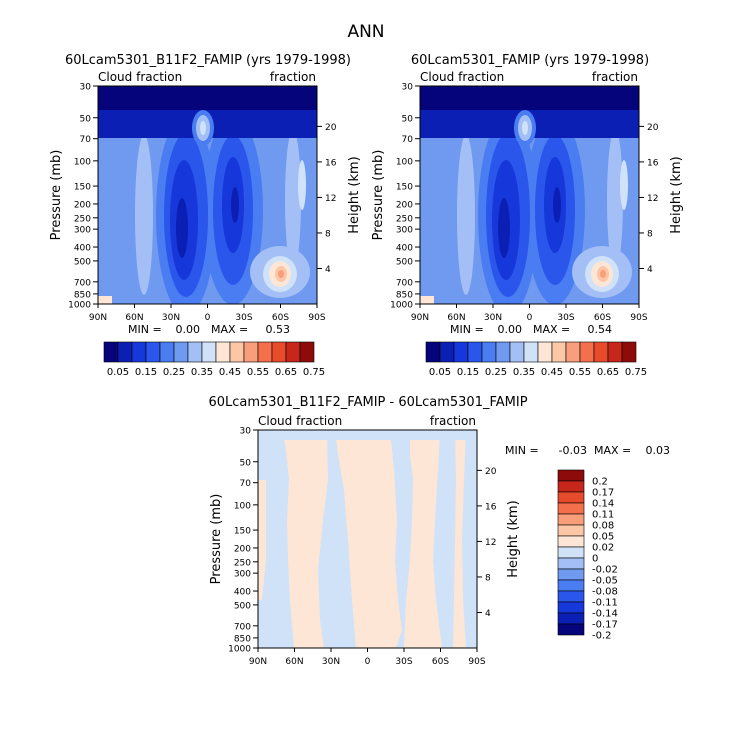 The width and height of the screenshot is (733, 740). I want to click on x-tick-label: 90S, so click(638, 318).